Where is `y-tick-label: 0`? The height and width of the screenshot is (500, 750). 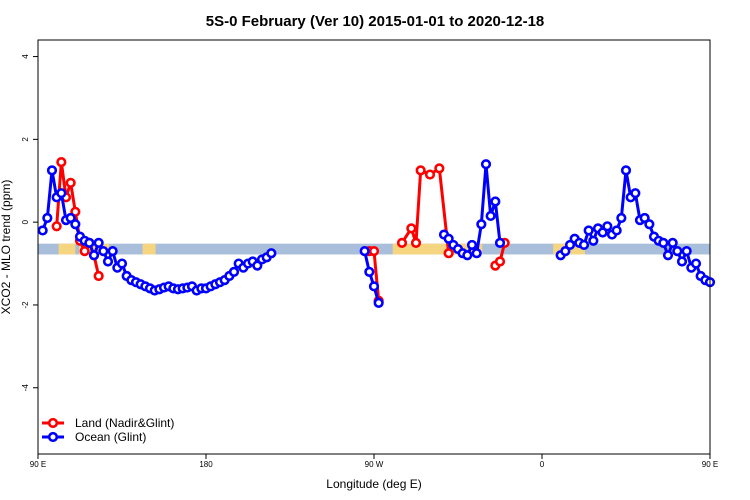 y-tick-label: 0 is located at coordinates (25, 221).